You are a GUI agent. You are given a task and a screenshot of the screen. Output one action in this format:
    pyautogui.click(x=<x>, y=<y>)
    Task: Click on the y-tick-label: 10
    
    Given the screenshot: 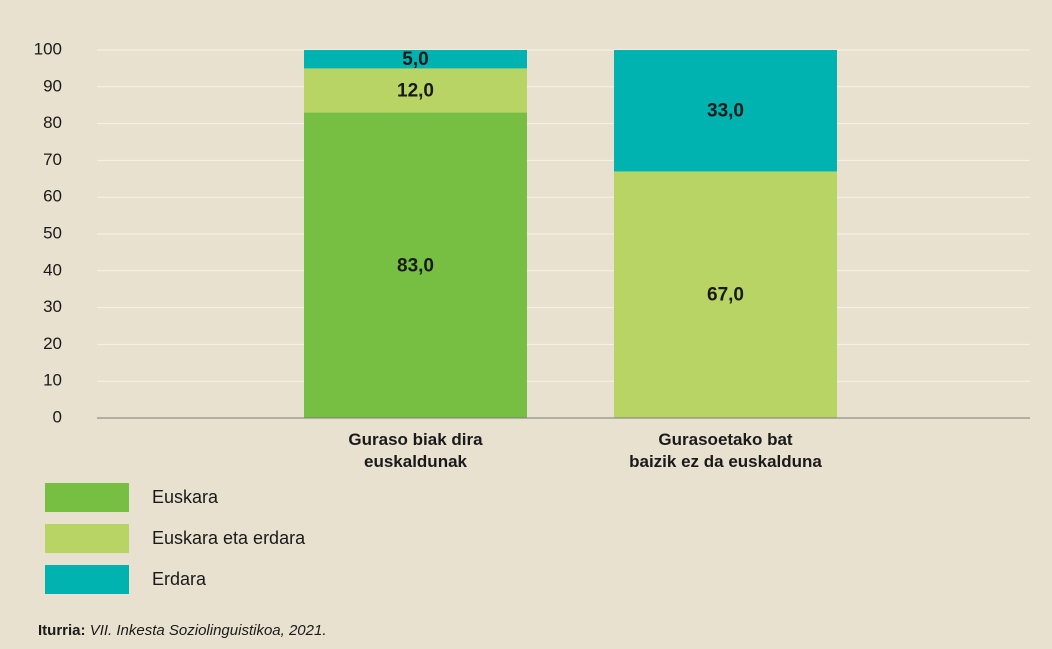 What is the action you would take?
    pyautogui.click(x=52, y=380)
    